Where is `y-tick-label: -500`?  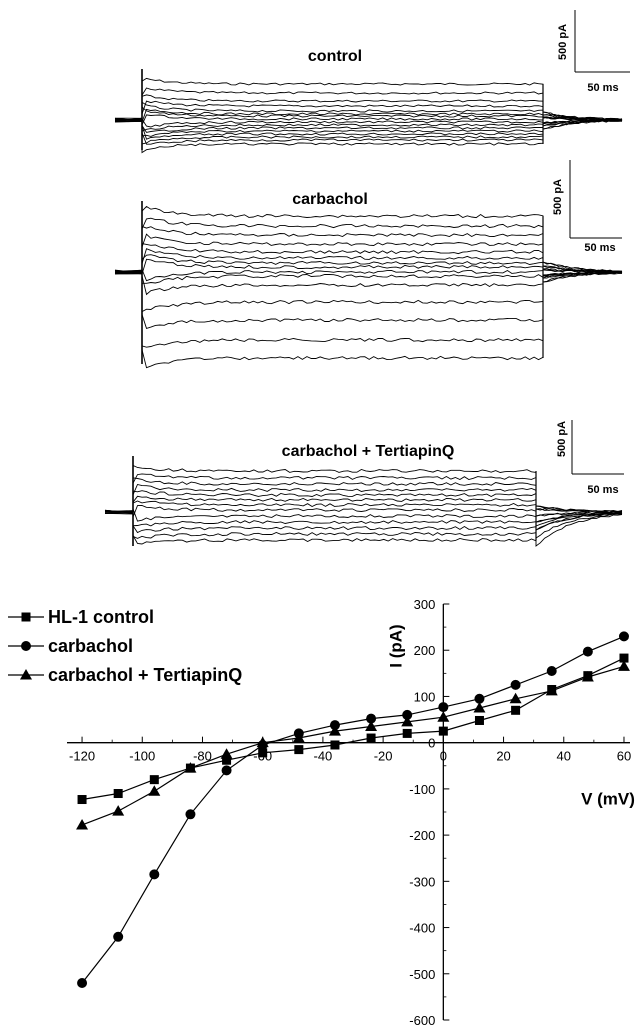
y-tick-label: -500 is located at coordinates (422, 974).